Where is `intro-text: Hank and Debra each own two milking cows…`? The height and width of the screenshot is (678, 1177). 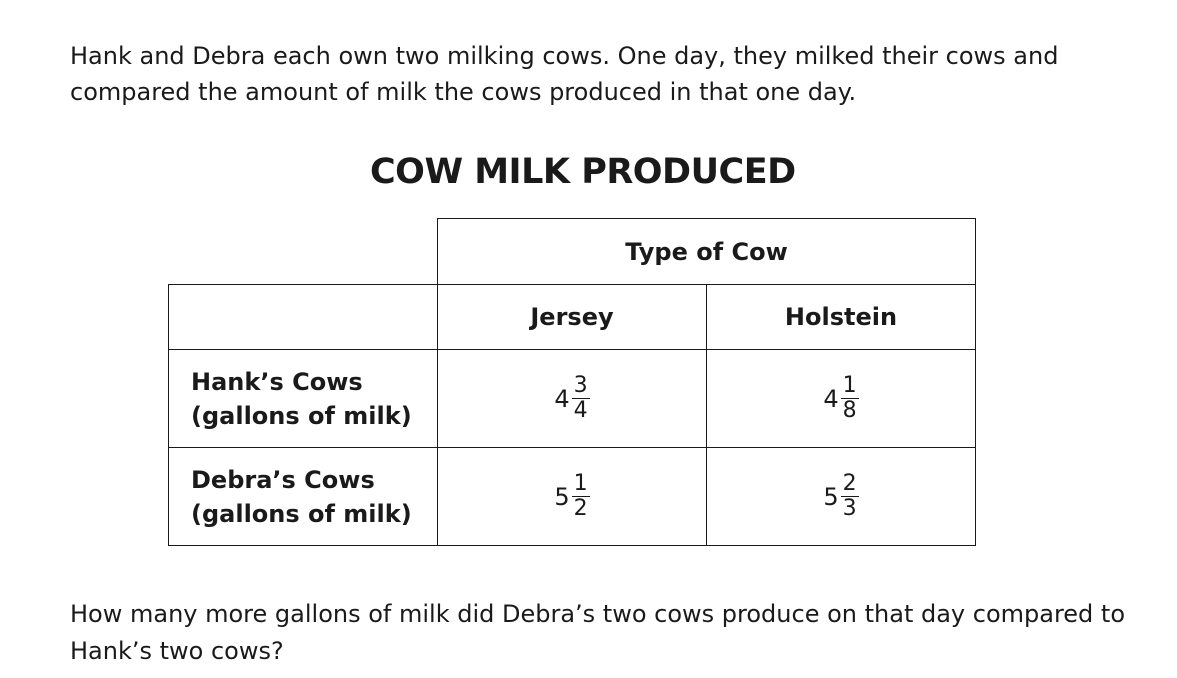 intro-text: Hank and Debra each own two milking cows… is located at coordinates (564, 74).